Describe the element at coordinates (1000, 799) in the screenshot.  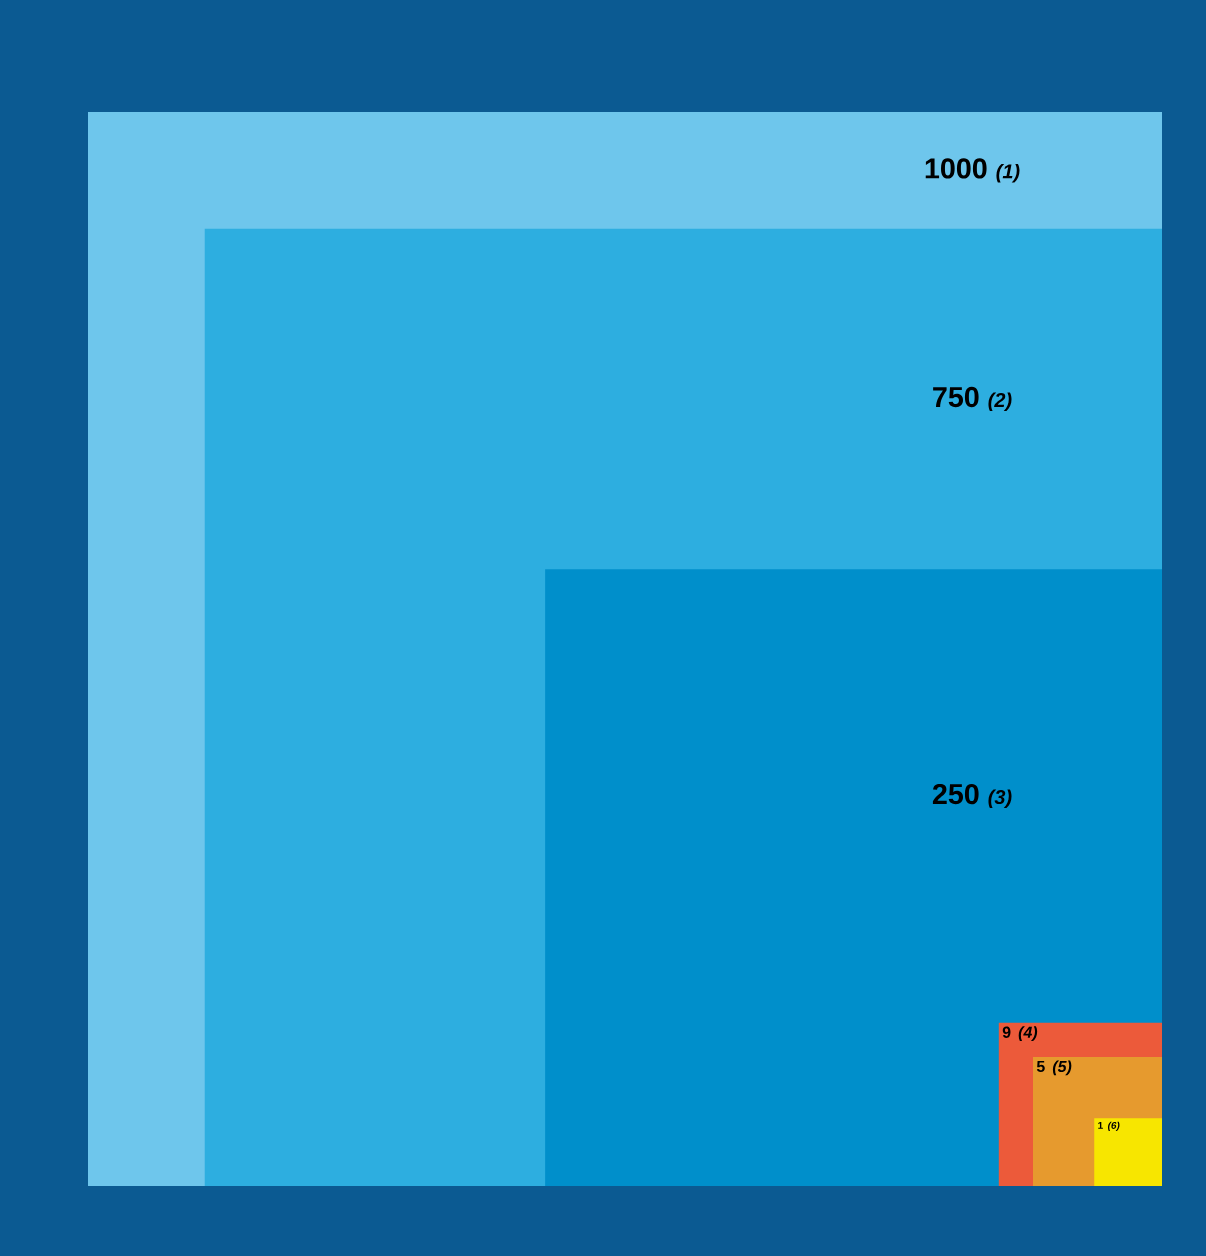
I see `category-label: (3)` at that location.